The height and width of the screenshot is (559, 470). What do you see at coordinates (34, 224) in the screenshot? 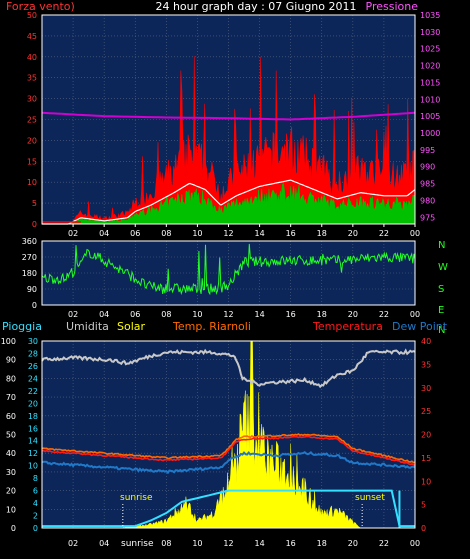
I see `wind-axis-tick: 0` at bounding box center [34, 224].